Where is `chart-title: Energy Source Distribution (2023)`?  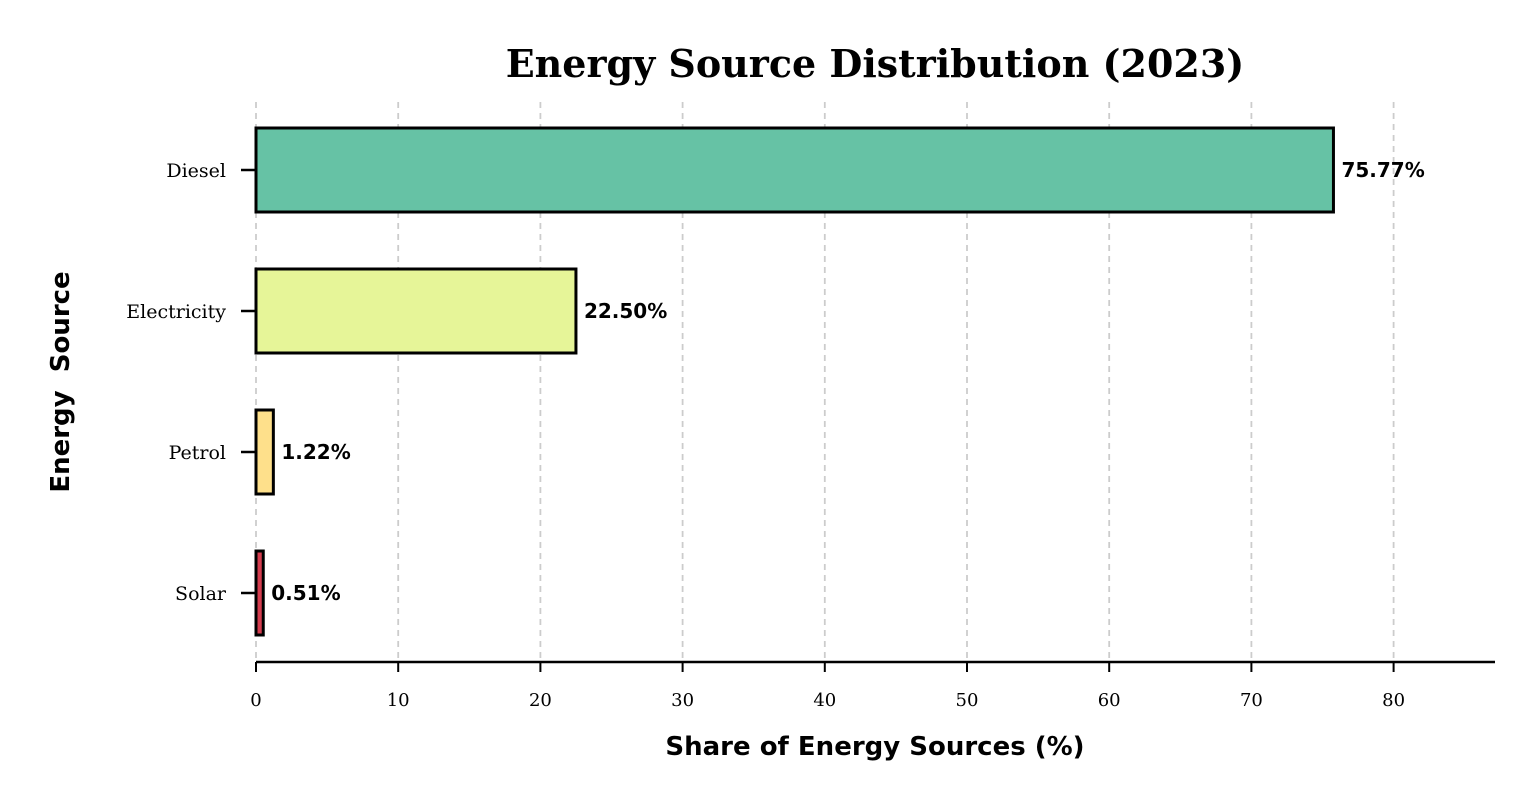
chart-title: Energy Source Distribution (2023) is located at coordinates (875, 63).